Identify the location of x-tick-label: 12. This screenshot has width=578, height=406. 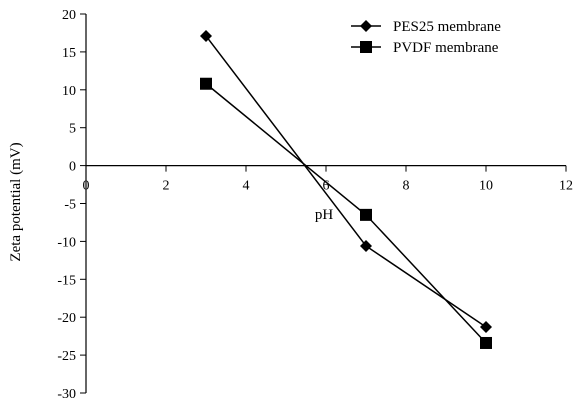
(566, 186).